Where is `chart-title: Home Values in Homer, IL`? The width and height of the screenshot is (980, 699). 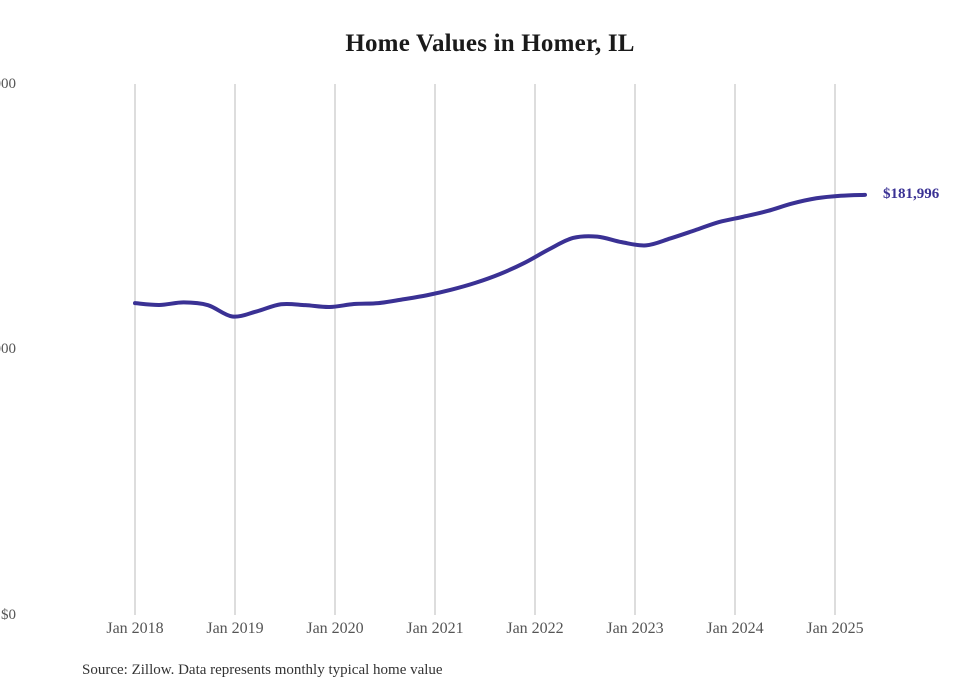 chart-title: Home Values in Homer, IL is located at coordinates (490, 43).